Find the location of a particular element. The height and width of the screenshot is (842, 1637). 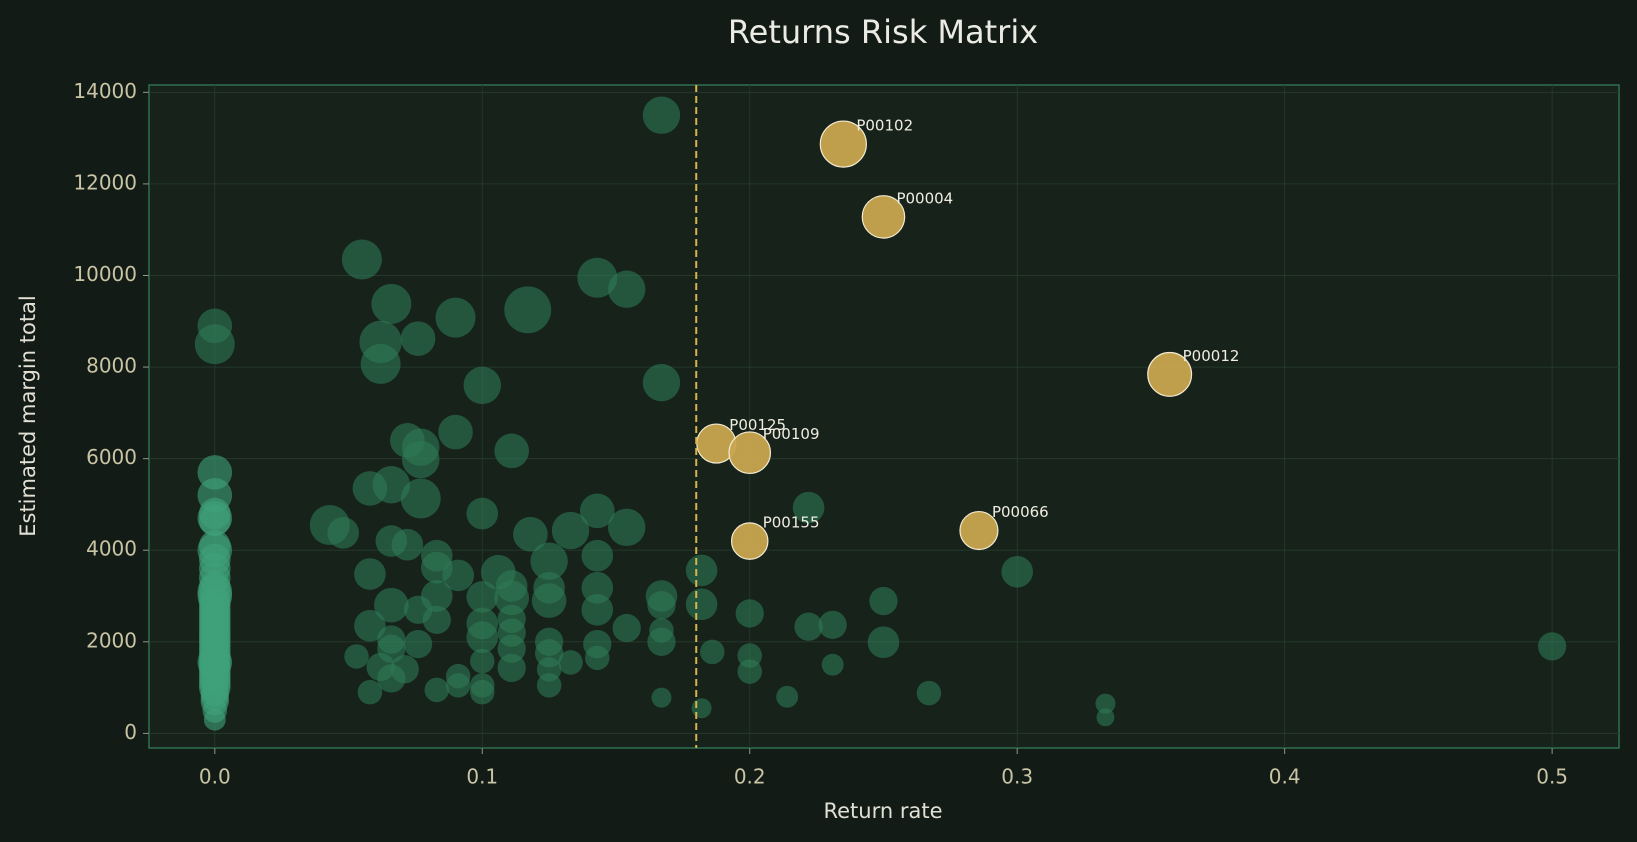

y-tick-label: 14000 is located at coordinates (105, 91).